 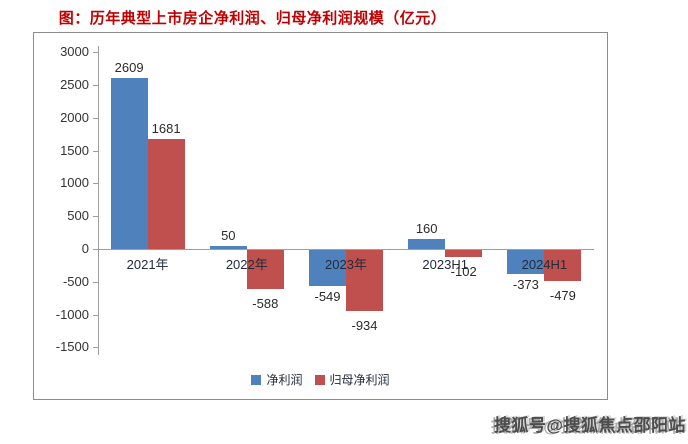 What do you see at coordinates (562, 296) in the screenshot?
I see `bar-value-label: -479` at bounding box center [562, 296].